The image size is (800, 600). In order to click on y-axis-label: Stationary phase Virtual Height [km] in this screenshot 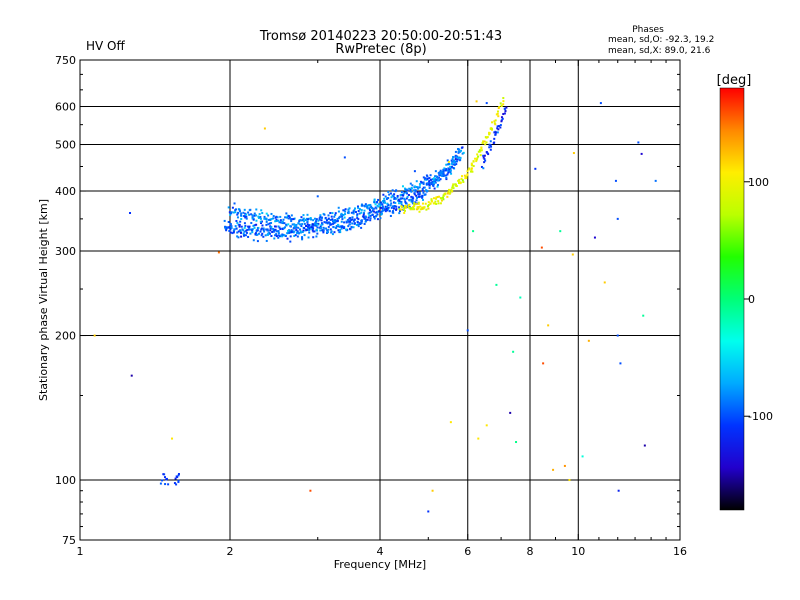, I will do `click(43, 300)`.